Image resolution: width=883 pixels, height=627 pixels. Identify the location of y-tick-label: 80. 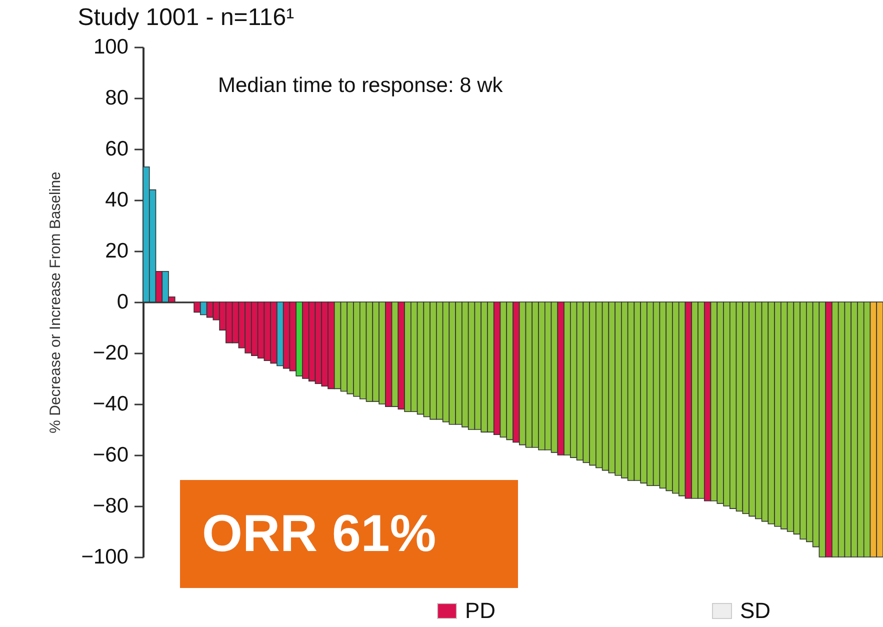
(116, 98).